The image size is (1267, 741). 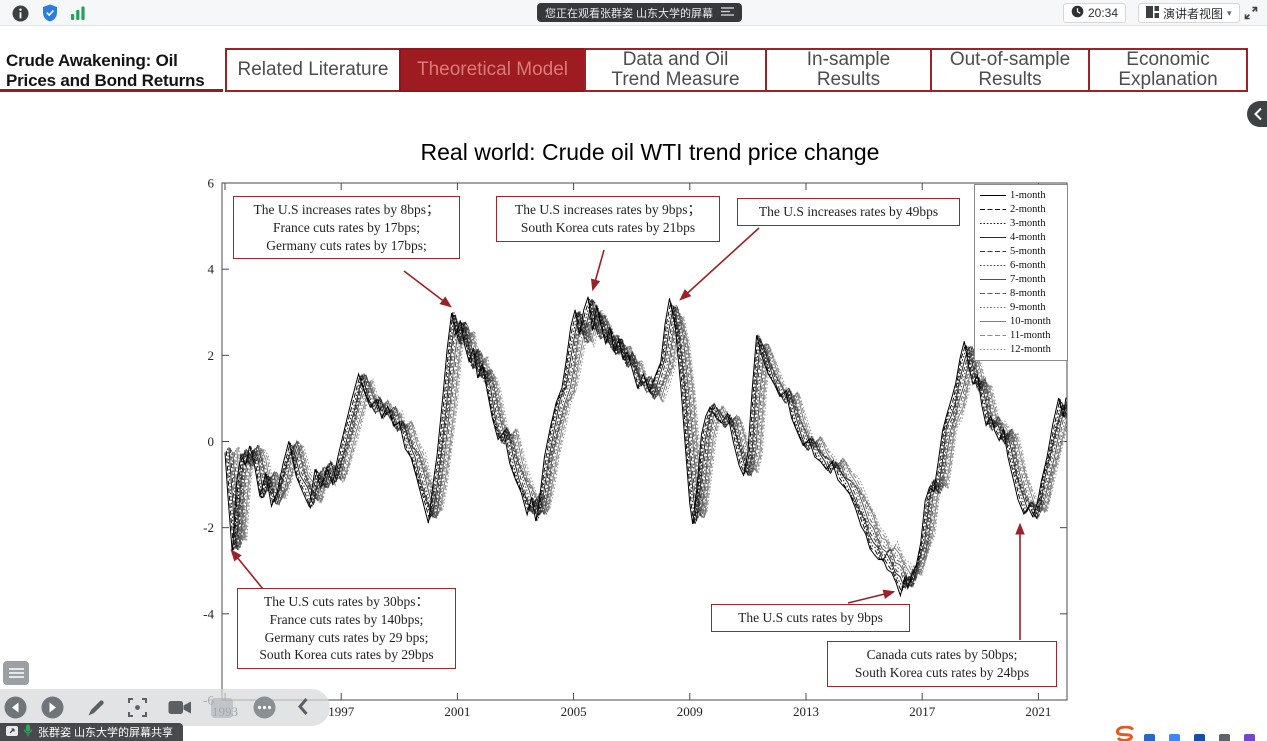 What do you see at coordinates (1257, 114) in the screenshot?
I see `panel-collapse-handle` at bounding box center [1257, 114].